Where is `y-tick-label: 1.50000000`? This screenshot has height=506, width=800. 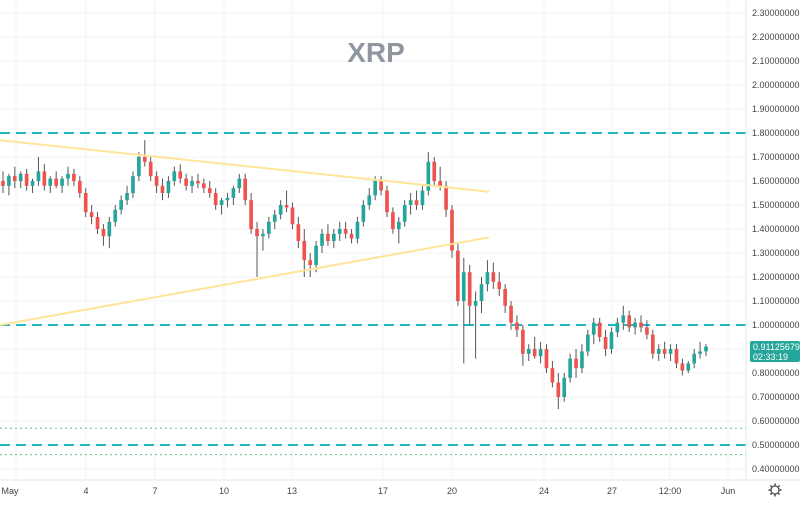
y-tick-label: 1.50000000 is located at coordinates (776, 205).